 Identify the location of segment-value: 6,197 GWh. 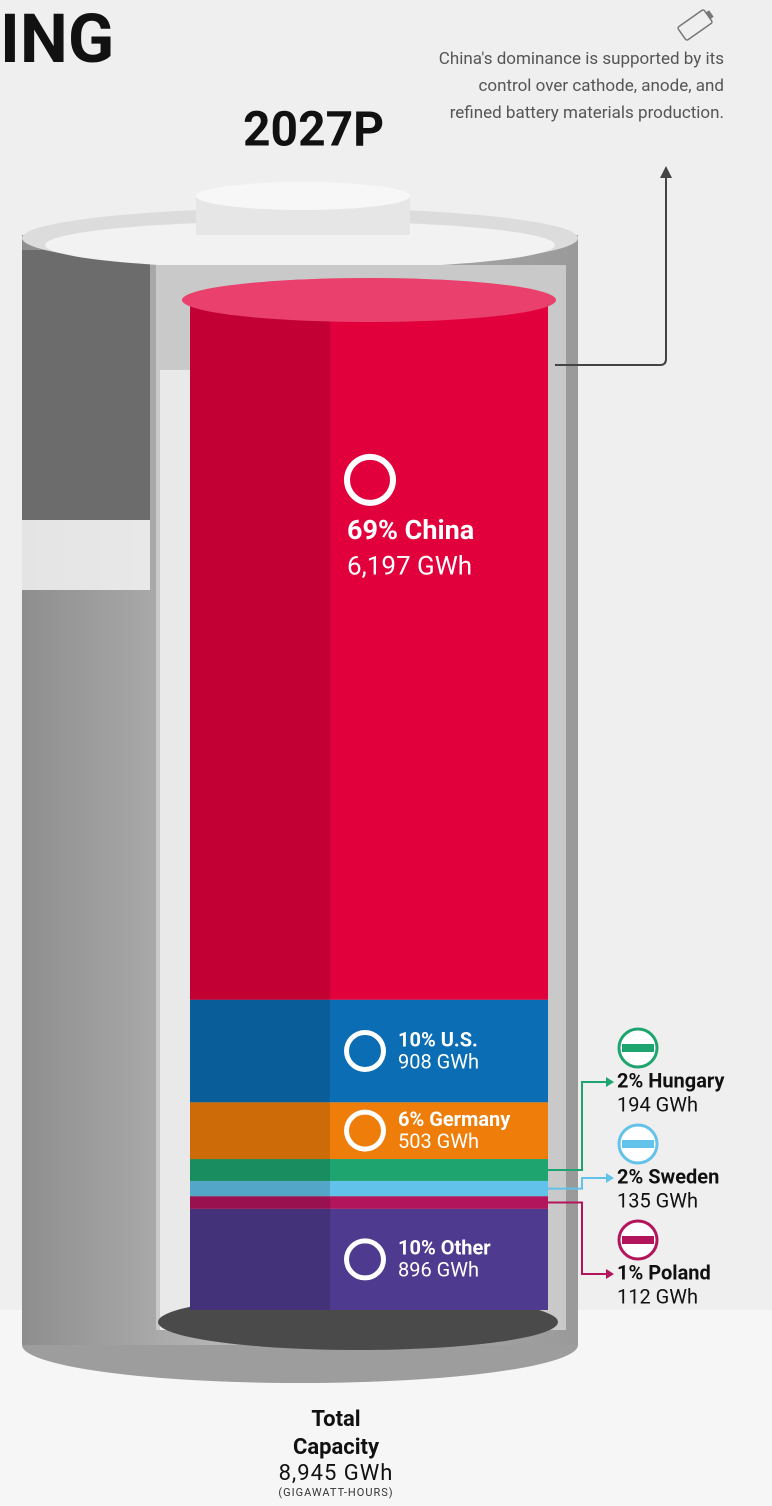
(409, 567).